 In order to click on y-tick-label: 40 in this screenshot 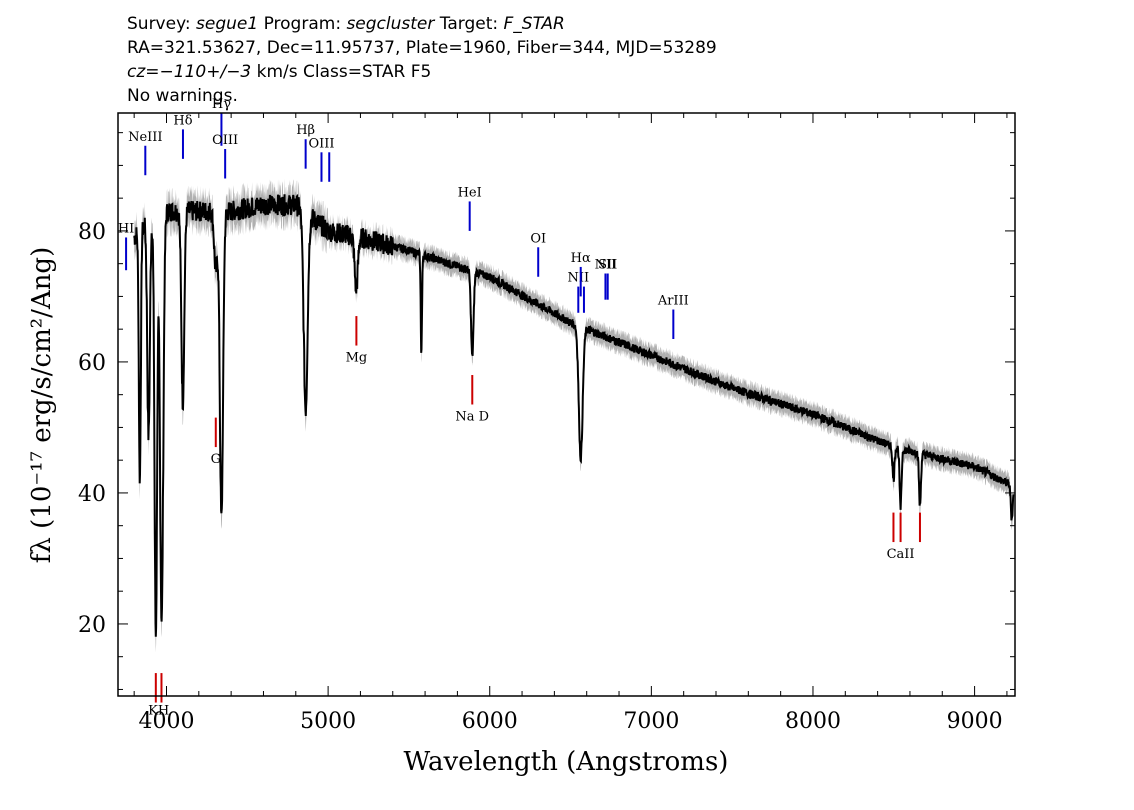, I will do `click(92, 494)`.